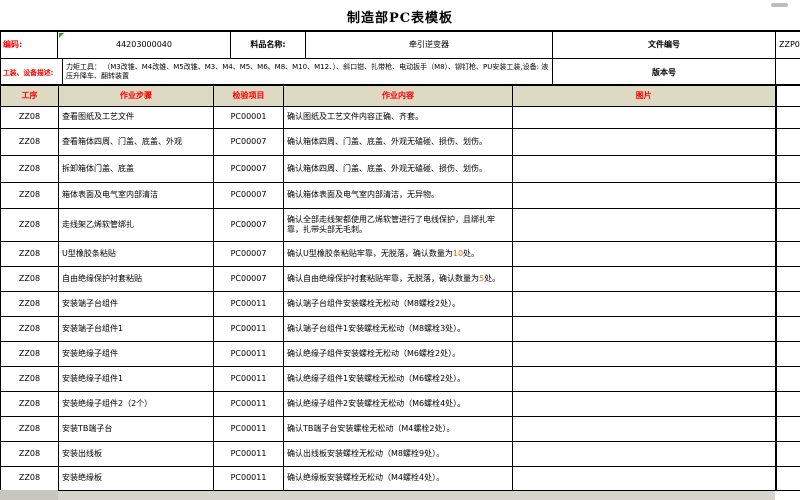 This screenshot has height=500, width=800. Describe the element at coordinates (779, 5) in the screenshot. I see `scrollbar-thumb` at that location.